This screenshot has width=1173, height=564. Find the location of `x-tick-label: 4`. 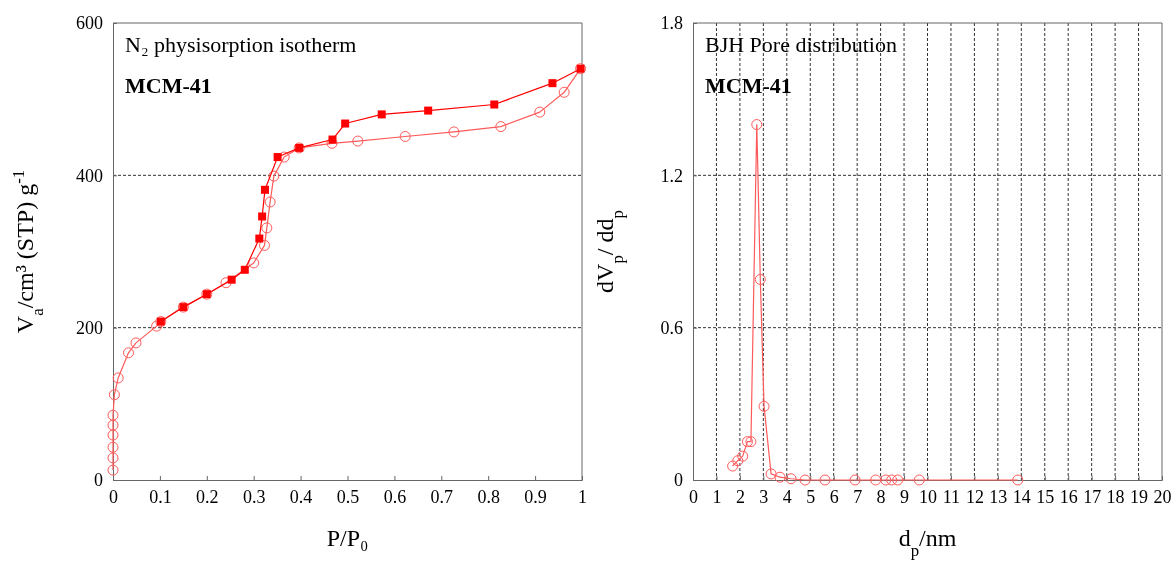

x-tick-label: 4 is located at coordinates (787, 496).